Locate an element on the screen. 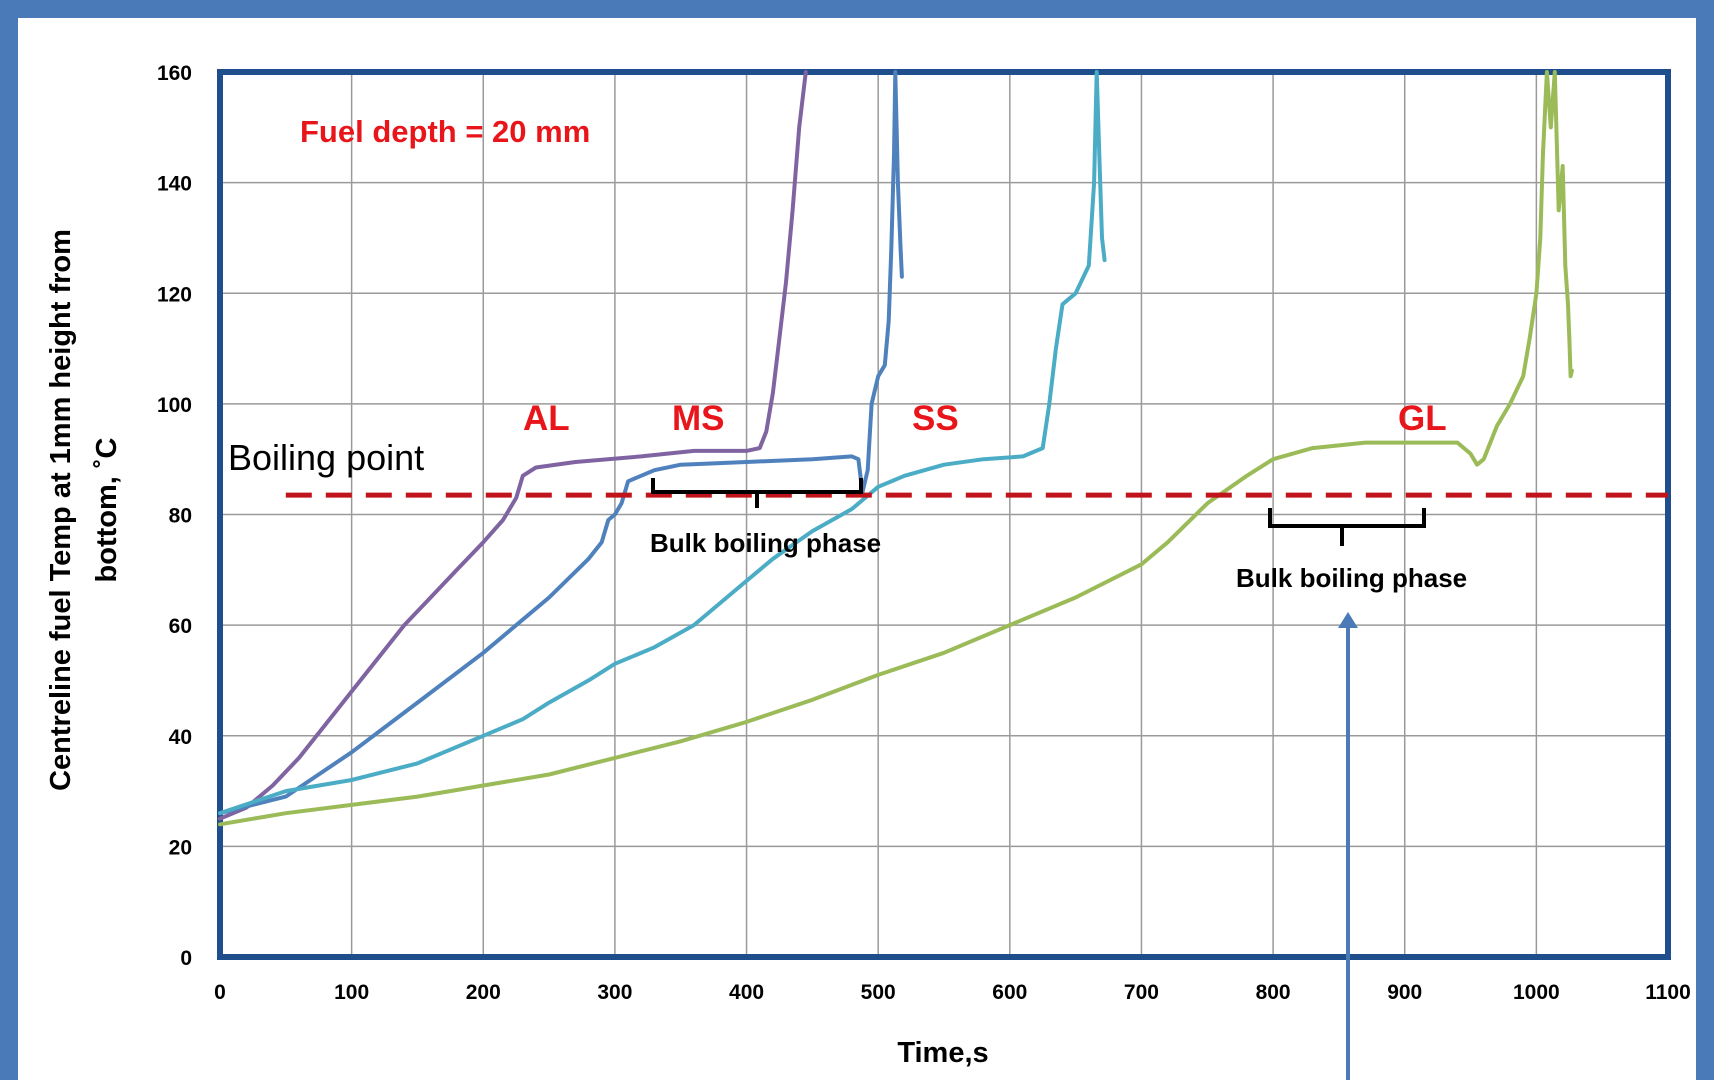  y-tick-label: 120 is located at coordinates (174, 294).